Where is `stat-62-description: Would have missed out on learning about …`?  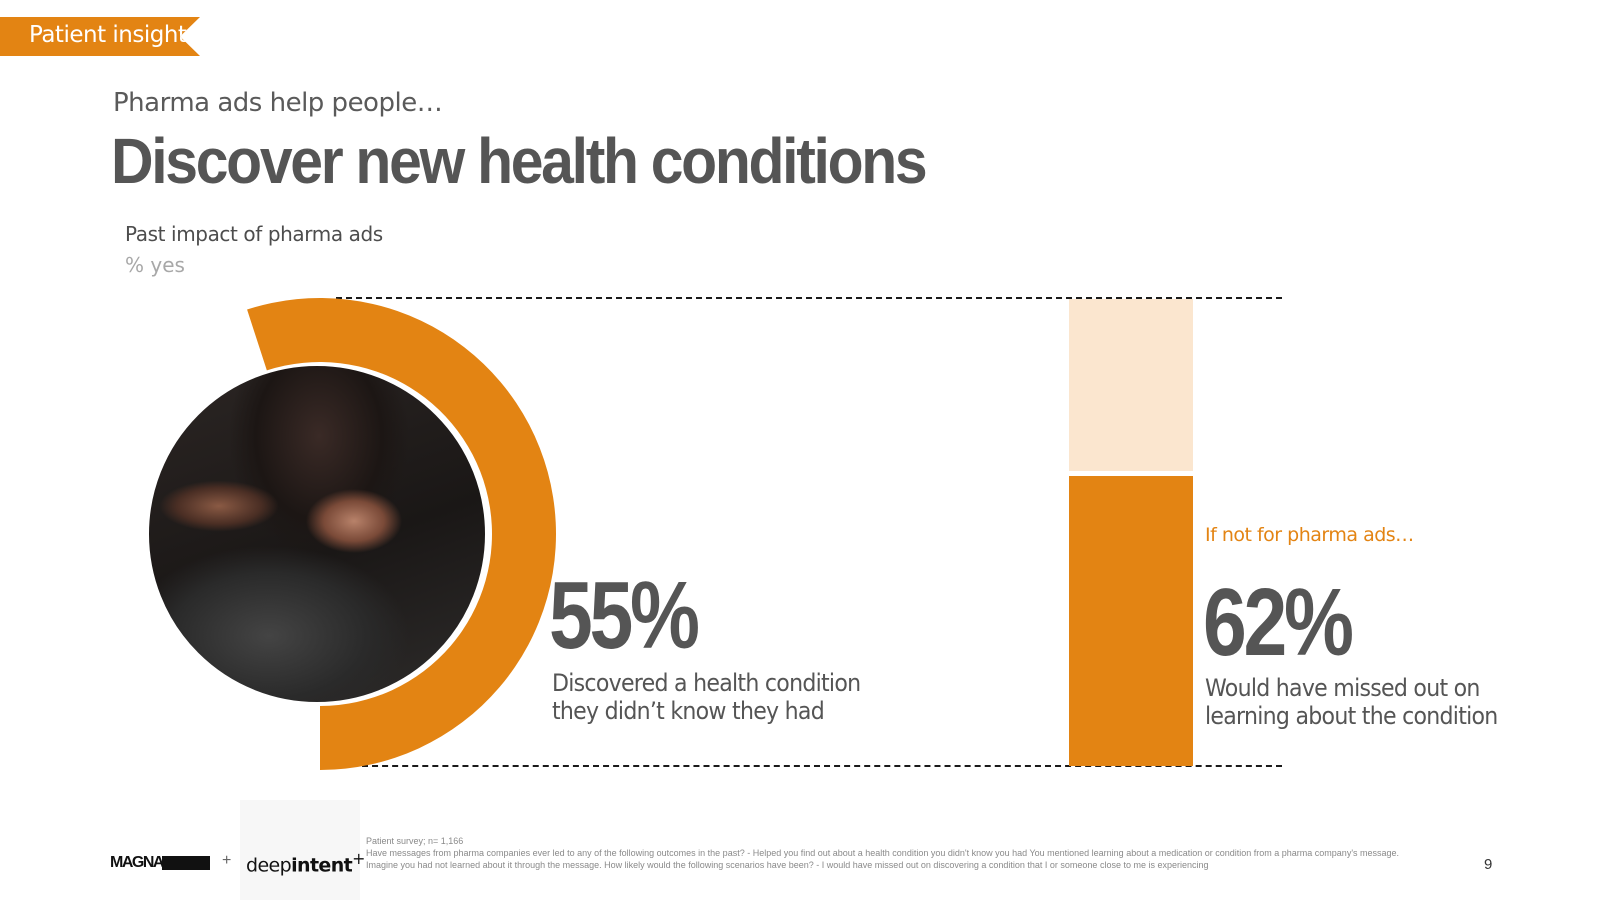 stat-62-description: Would have missed out on learning about … is located at coordinates (1351, 702).